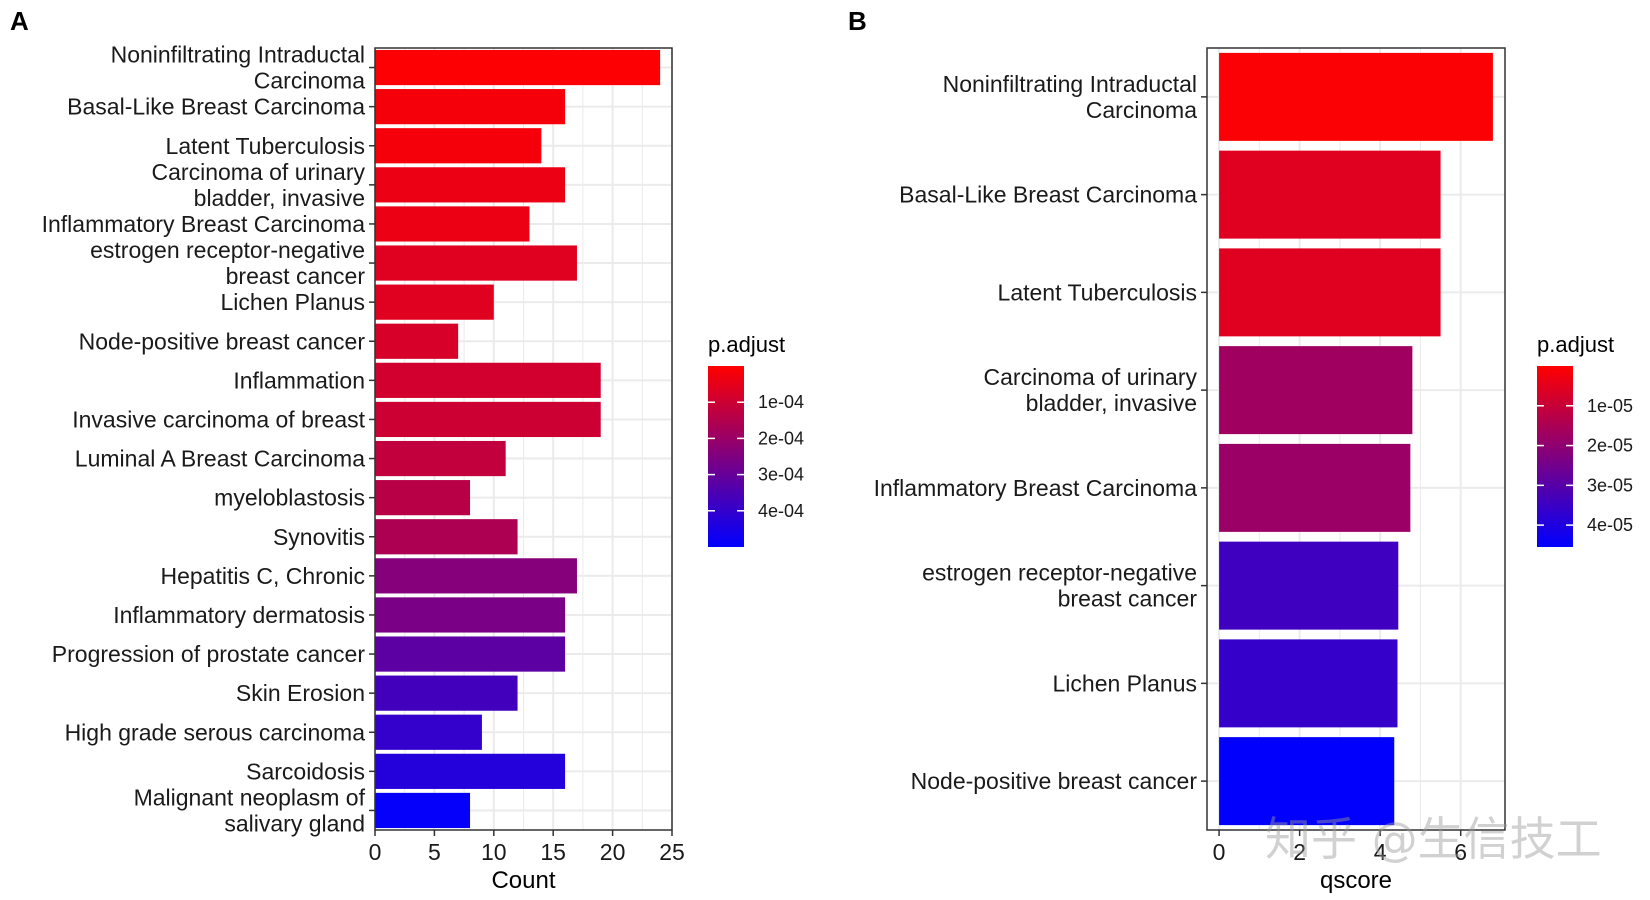 This screenshot has width=1650, height=900. What do you see at coordinates (857, 21) in the screenshot?
I see `panel-label-b: B` at bounding box center [857, 21].